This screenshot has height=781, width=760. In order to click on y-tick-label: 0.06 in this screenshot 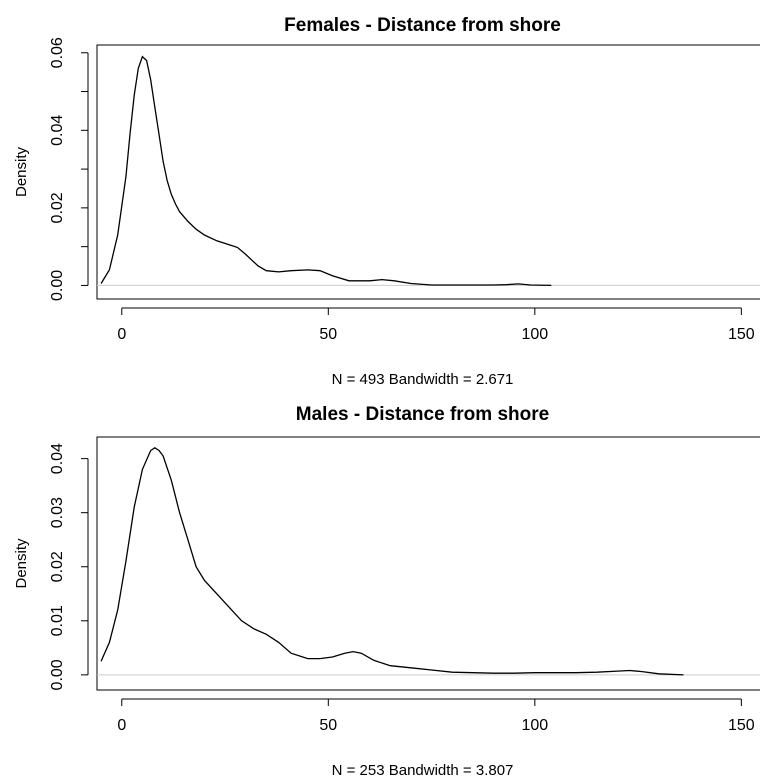, I will do `click(57, 52)`.